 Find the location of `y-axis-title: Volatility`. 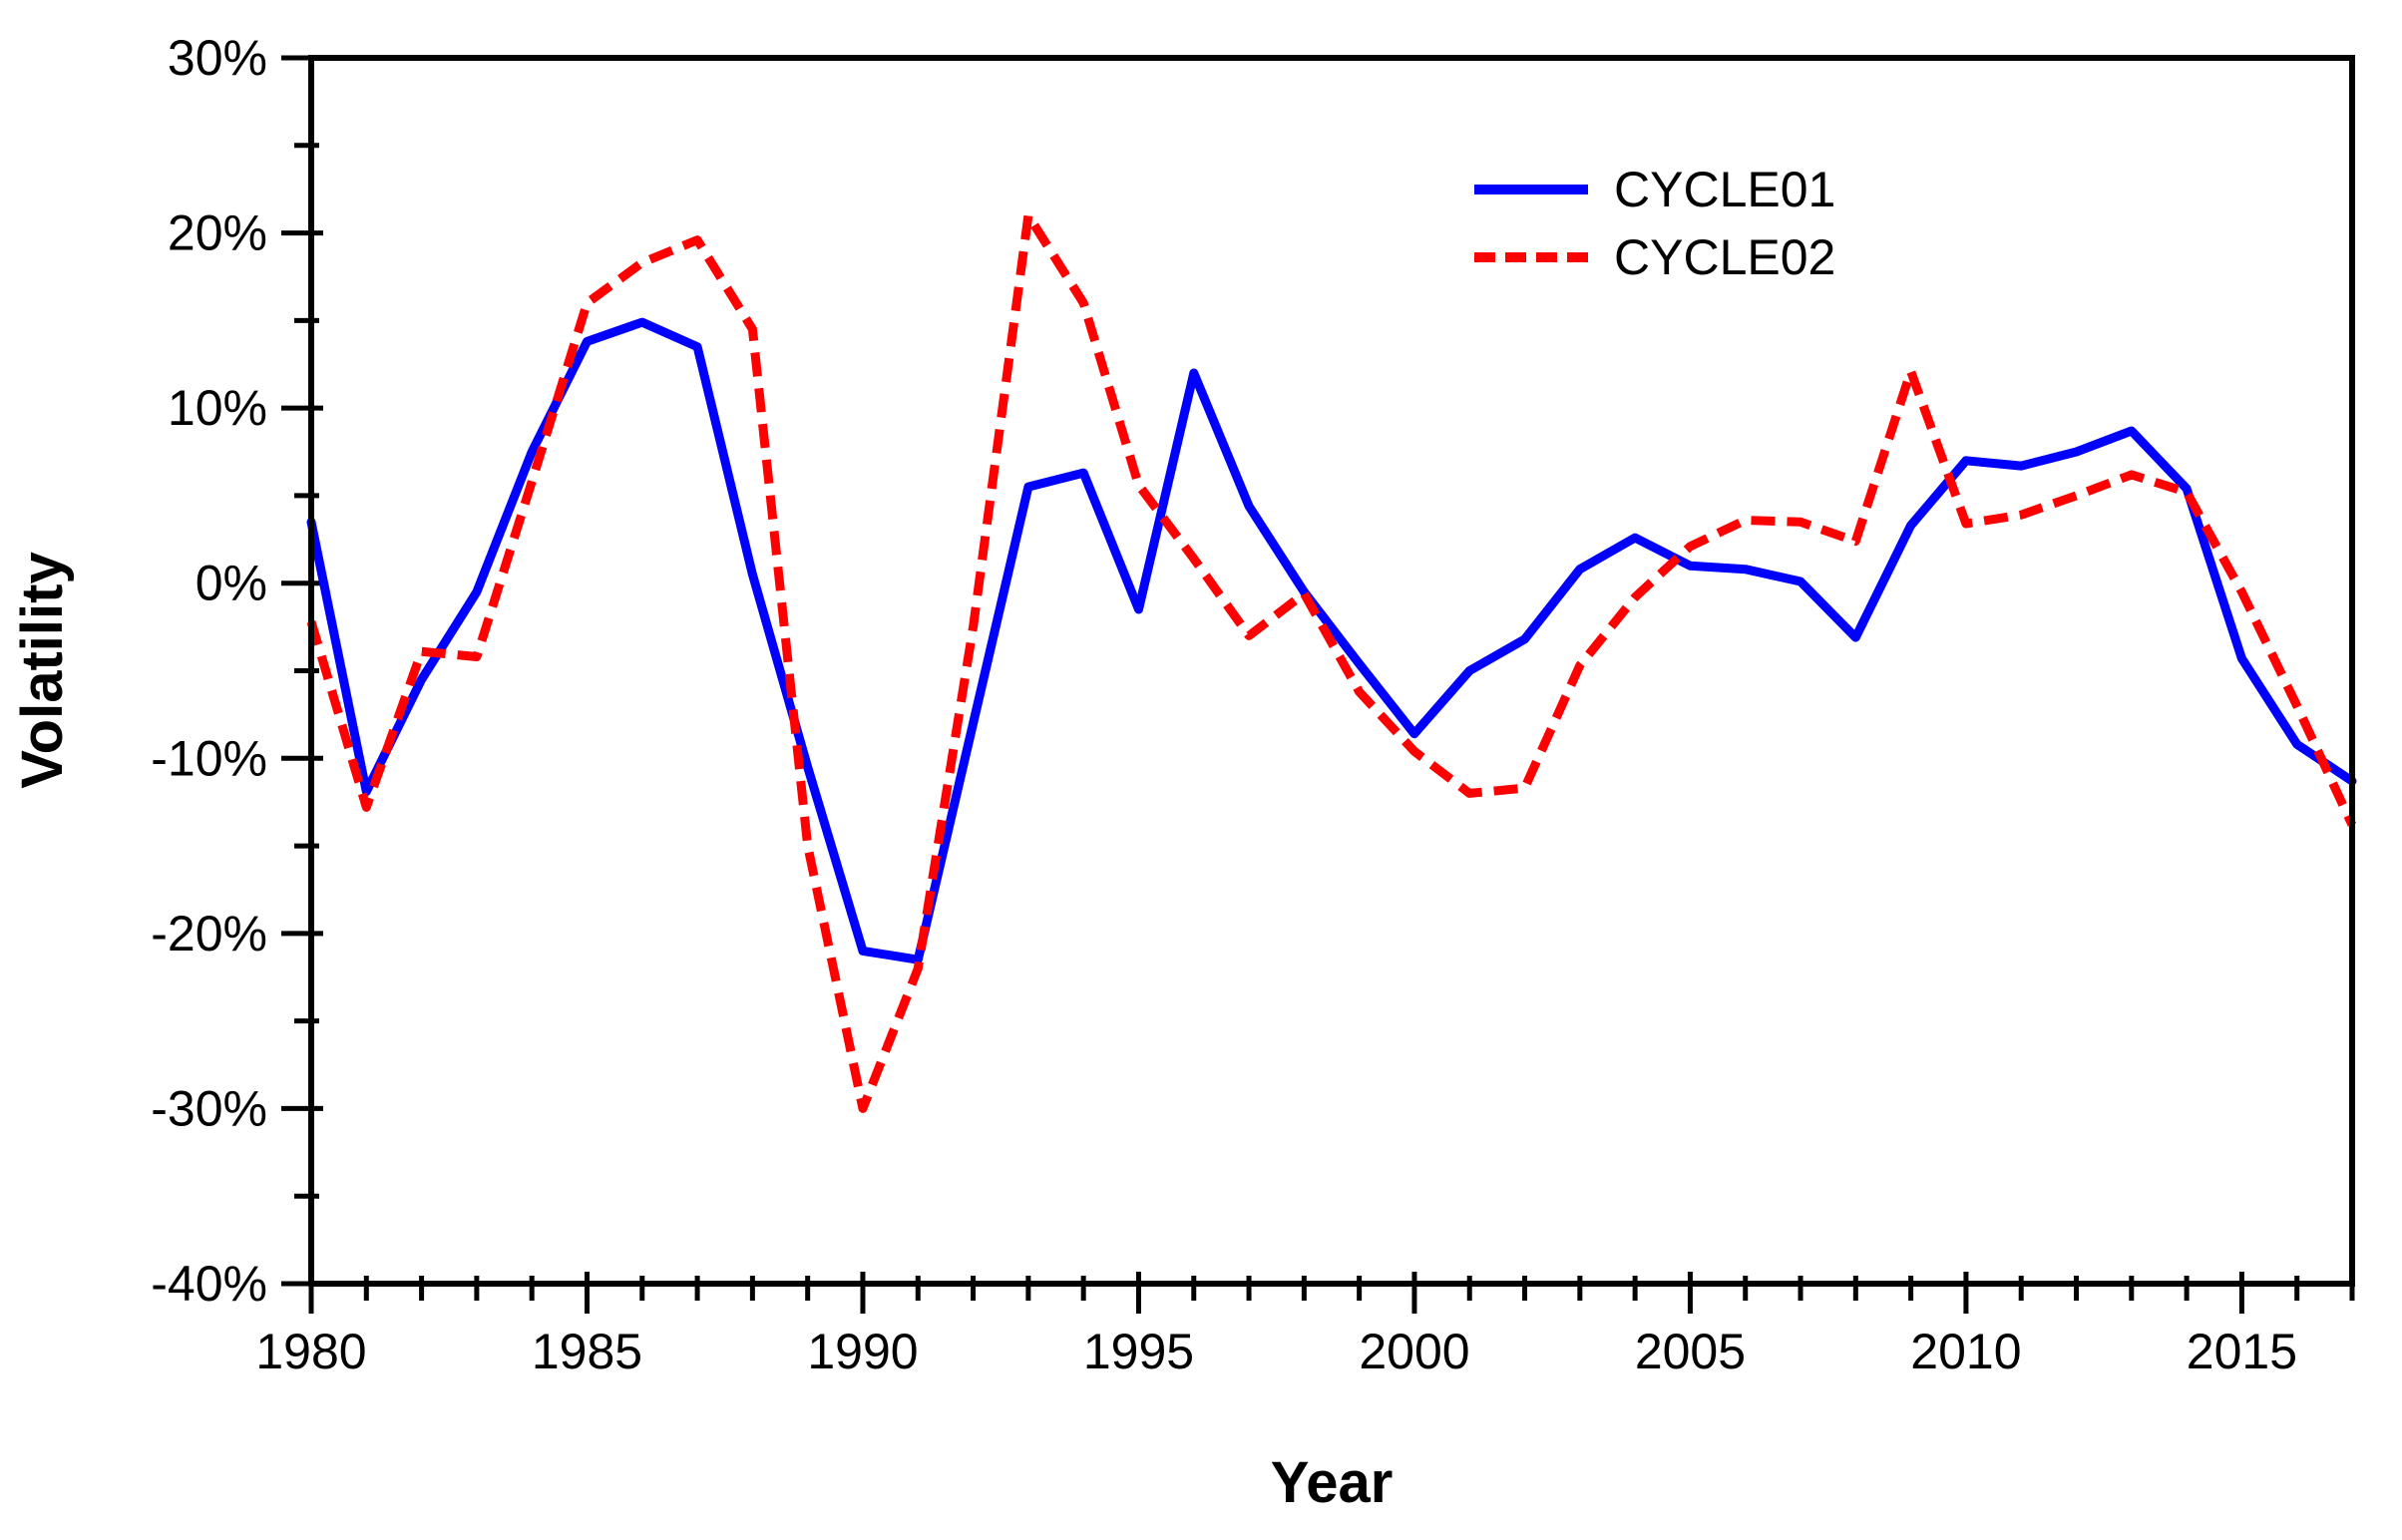

y-axis-title: Volatility is located at coordinates (43, 670).